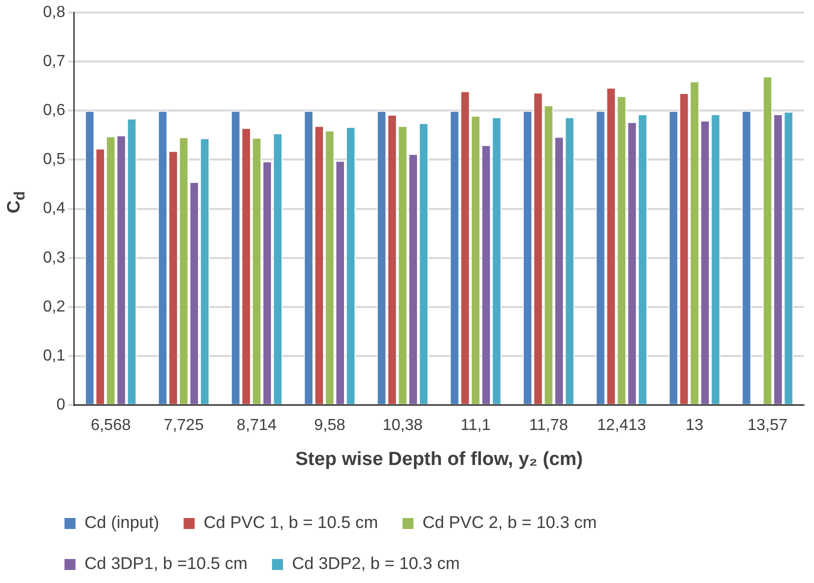 This screenshot has height=583, width=814. I want to click on y-tick-label: 0,6, so click(54, 111).